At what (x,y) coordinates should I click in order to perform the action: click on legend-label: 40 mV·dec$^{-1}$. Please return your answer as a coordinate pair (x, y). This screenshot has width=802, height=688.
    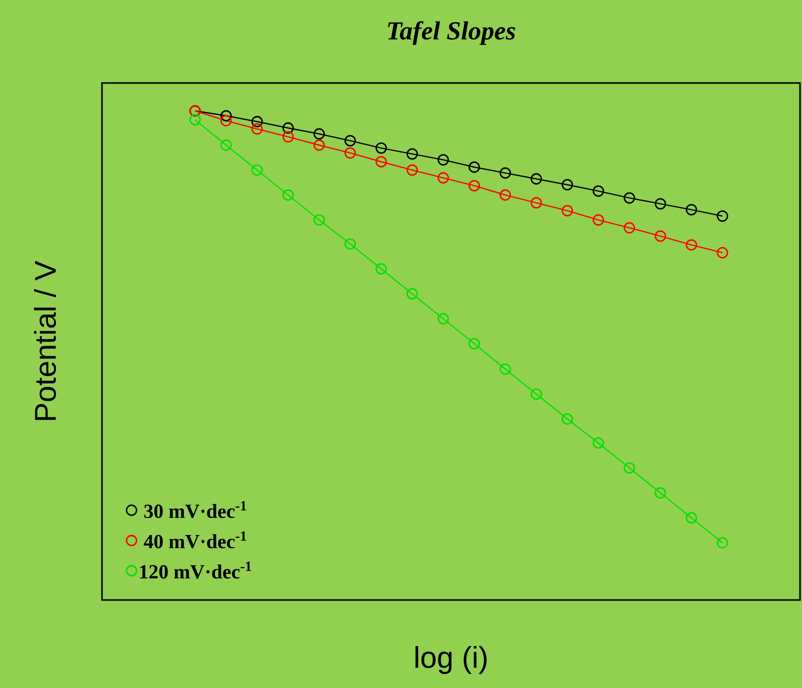
    Looking at the image, I should click on (195, 539).